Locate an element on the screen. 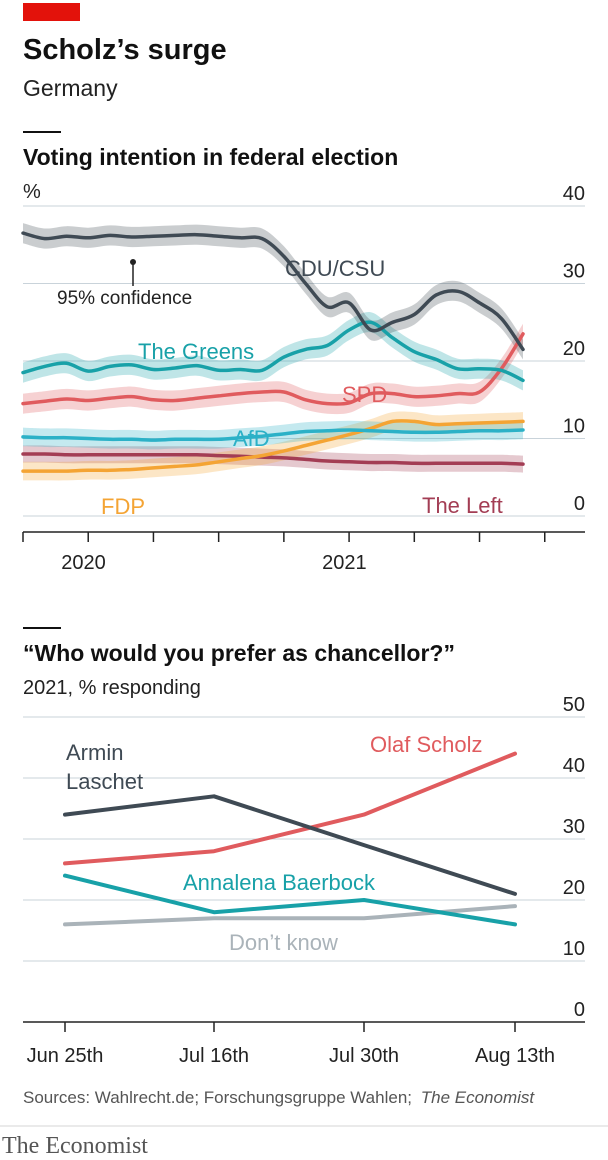 The image size is (608, 1160). panel1-title: Voting intention in federal election is located at coordinates (210, 157).